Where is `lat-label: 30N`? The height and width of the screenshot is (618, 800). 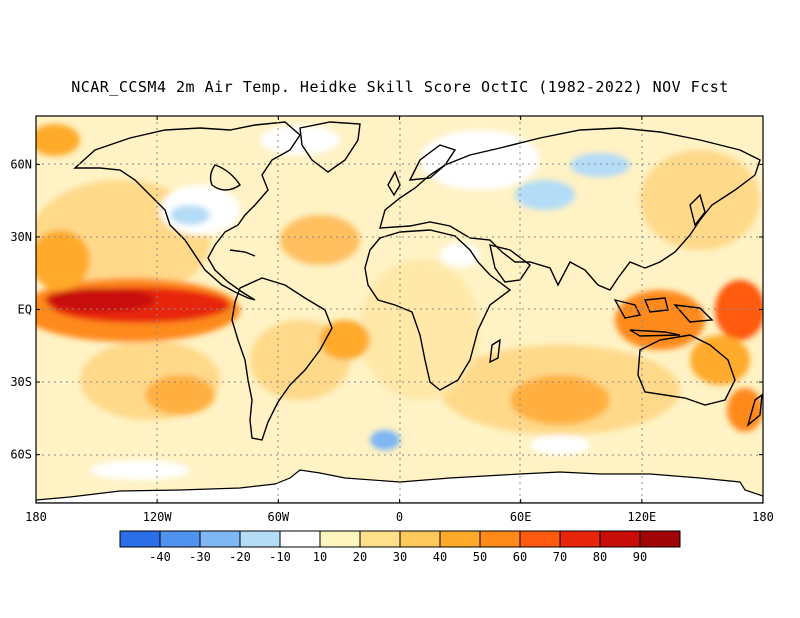 lat-label: 30N is located at coordinates (21, 237).